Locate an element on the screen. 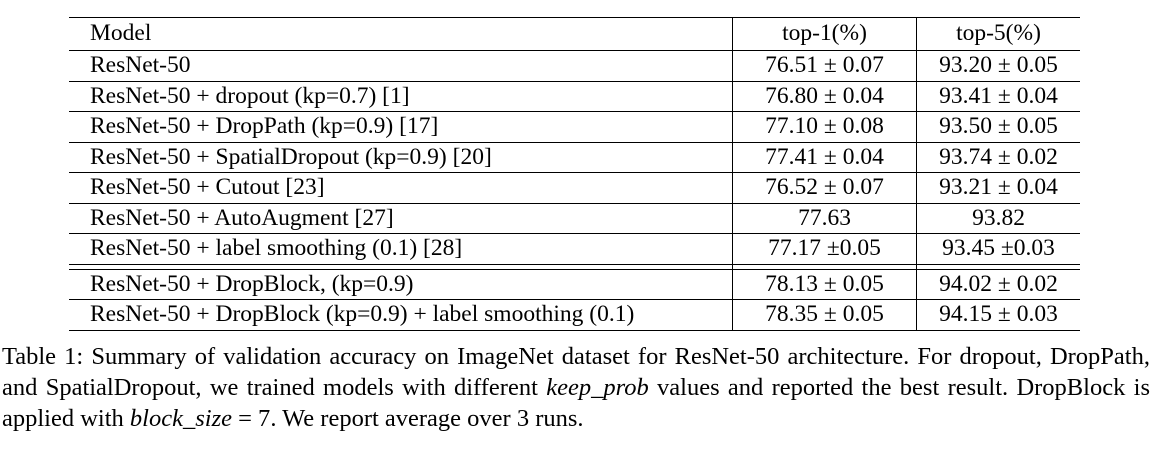 The width and height of the screenshot is (1155, 449). header-row: Model top-1(%) top-5(%) is located at coordinates (574, 34).